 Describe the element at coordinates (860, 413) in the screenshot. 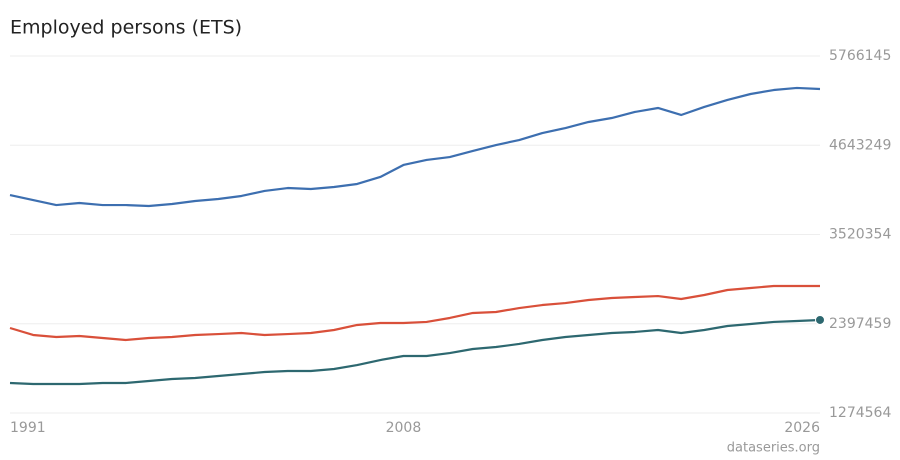

I see `y-tick-label: 1274564` at that location.